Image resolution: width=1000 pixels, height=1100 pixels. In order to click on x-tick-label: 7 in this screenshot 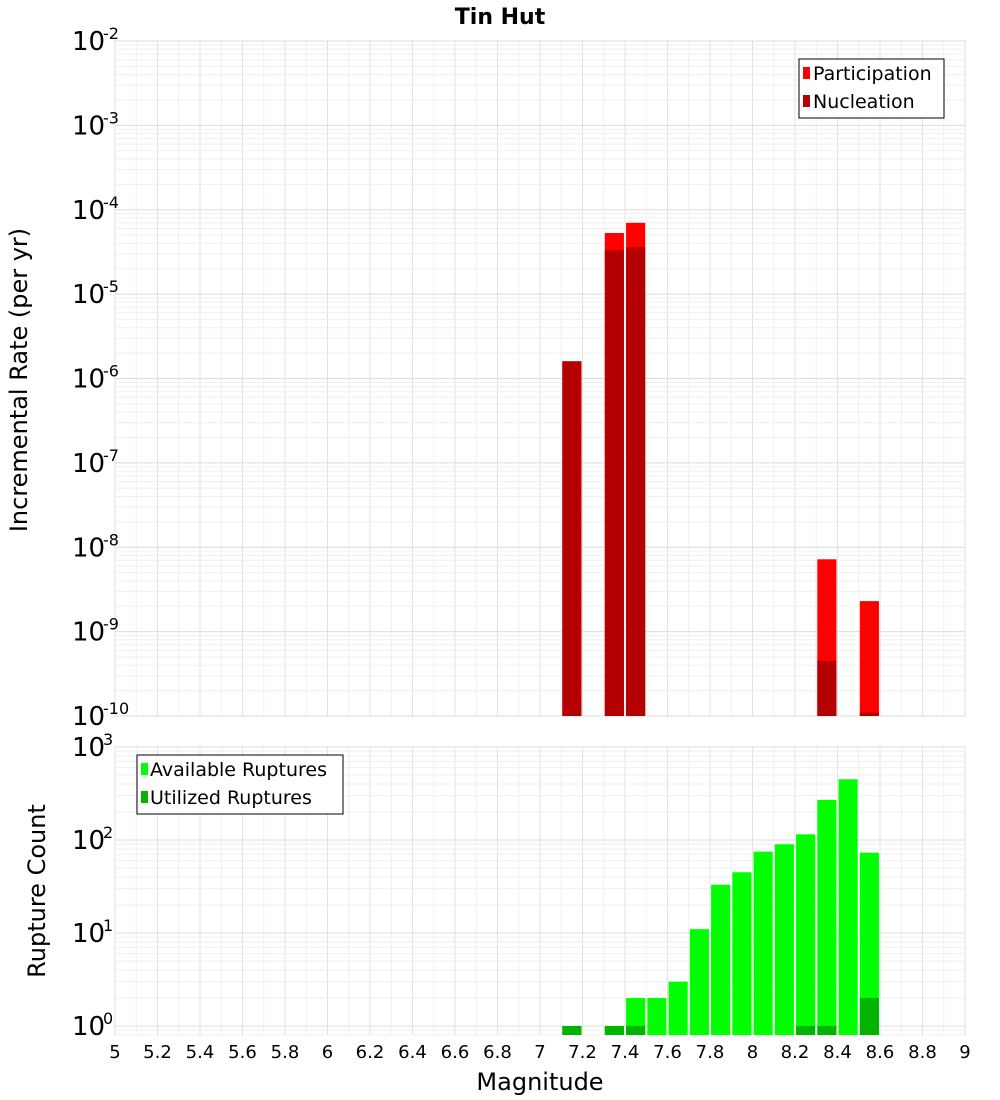, I will do `click(539, 1052)`.